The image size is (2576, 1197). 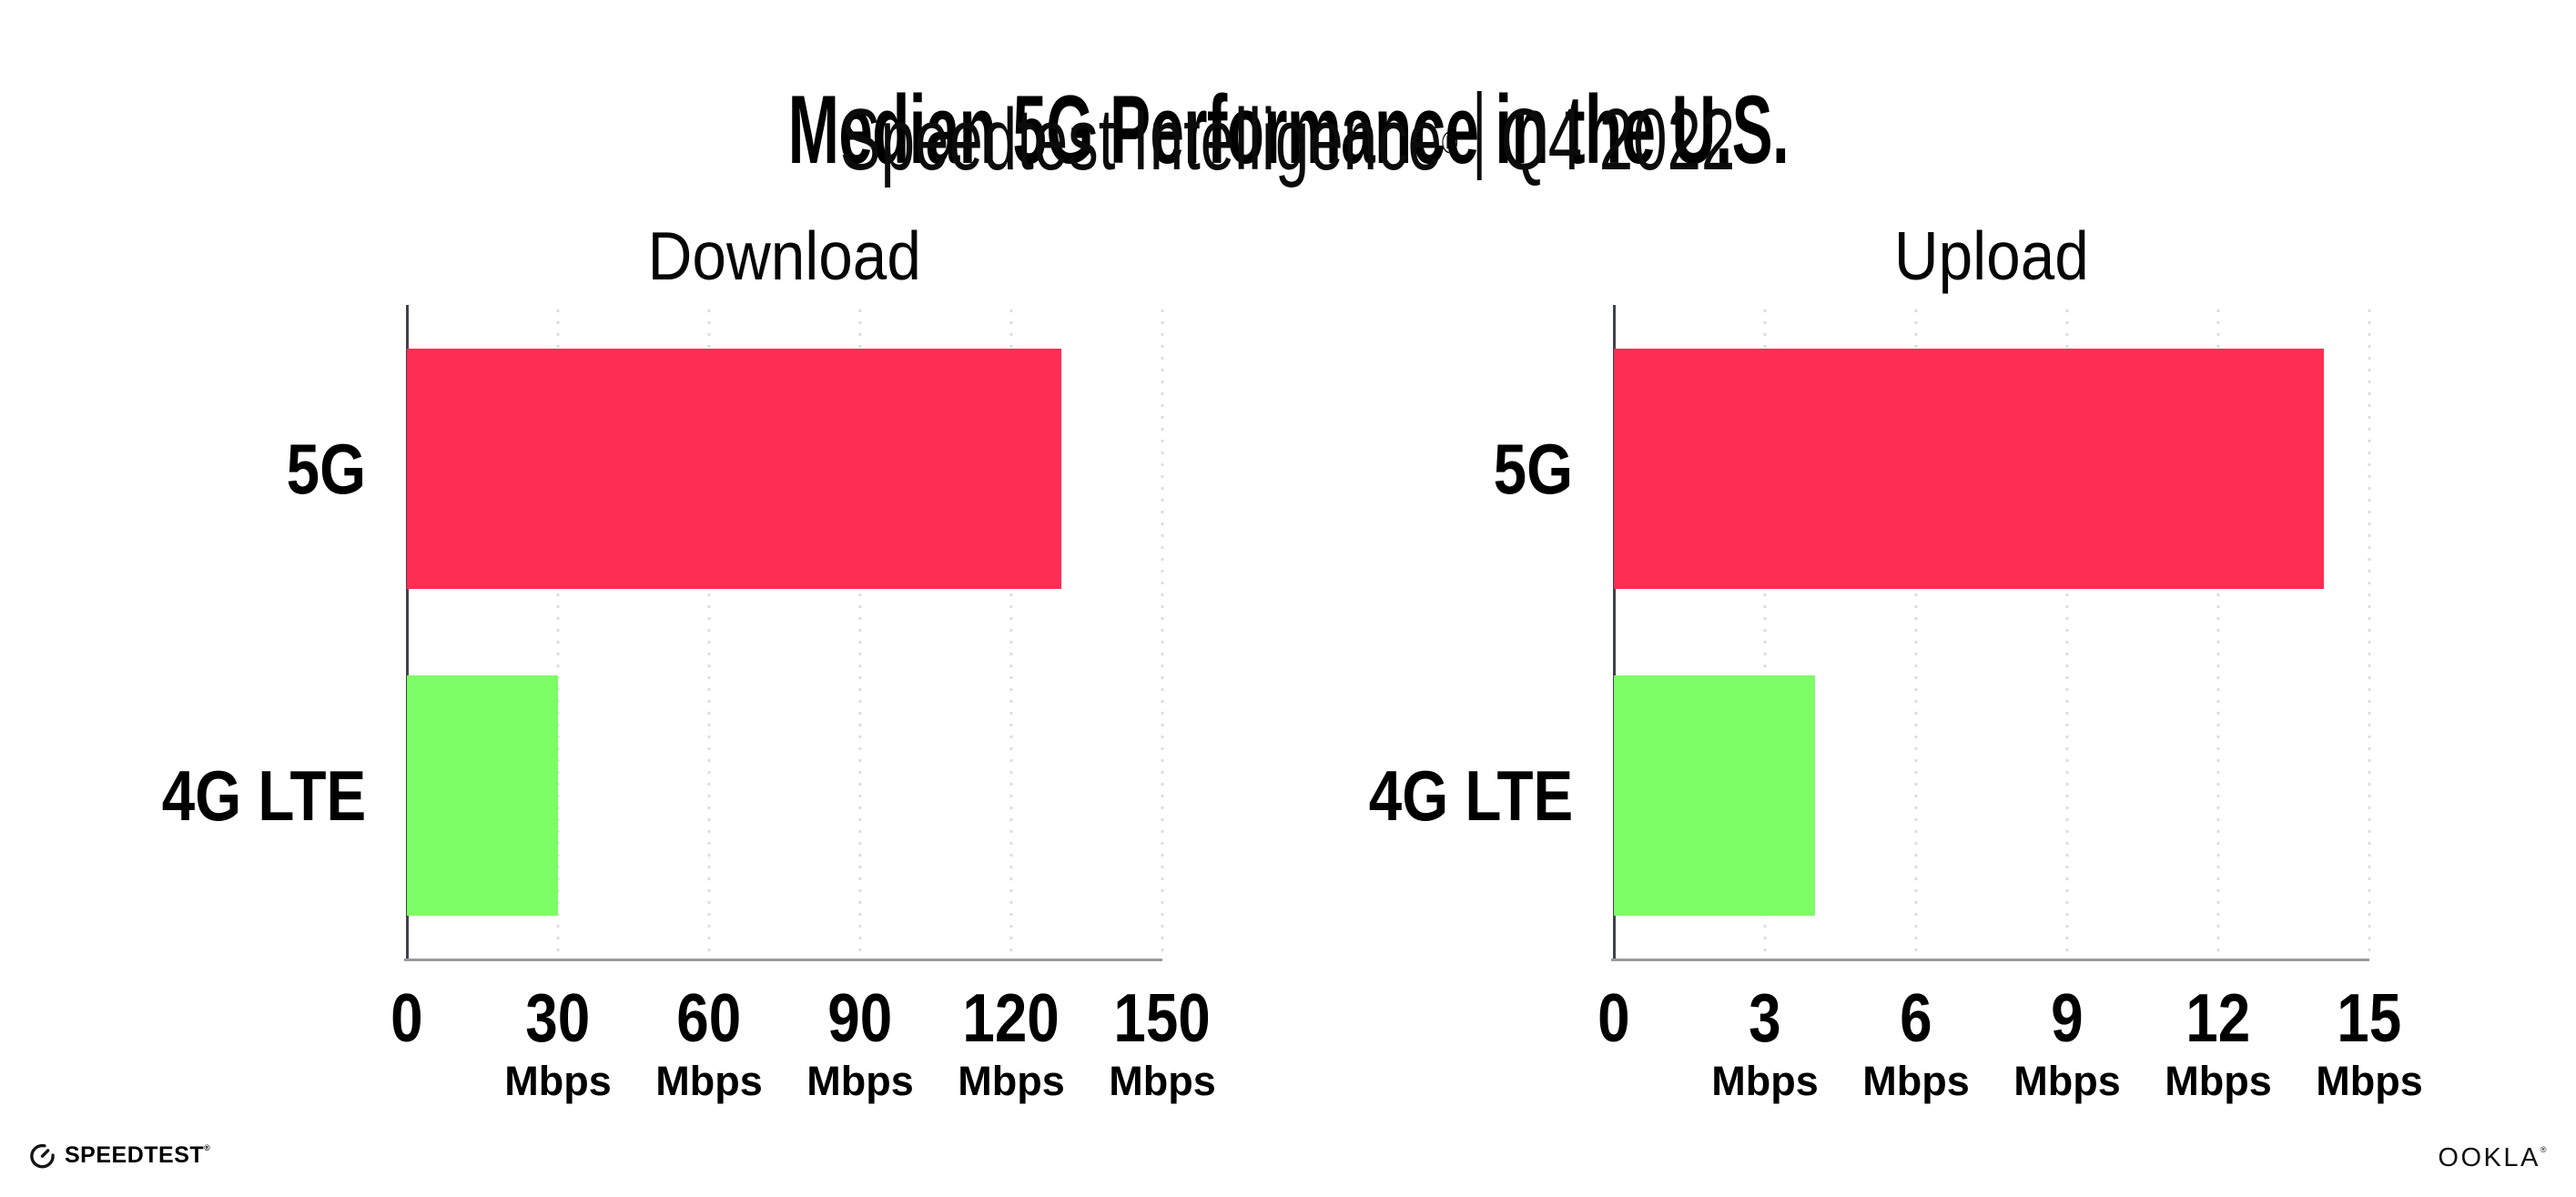 I want to click on tick-unit-150: Mbps, so click(x=1162, y=1081).